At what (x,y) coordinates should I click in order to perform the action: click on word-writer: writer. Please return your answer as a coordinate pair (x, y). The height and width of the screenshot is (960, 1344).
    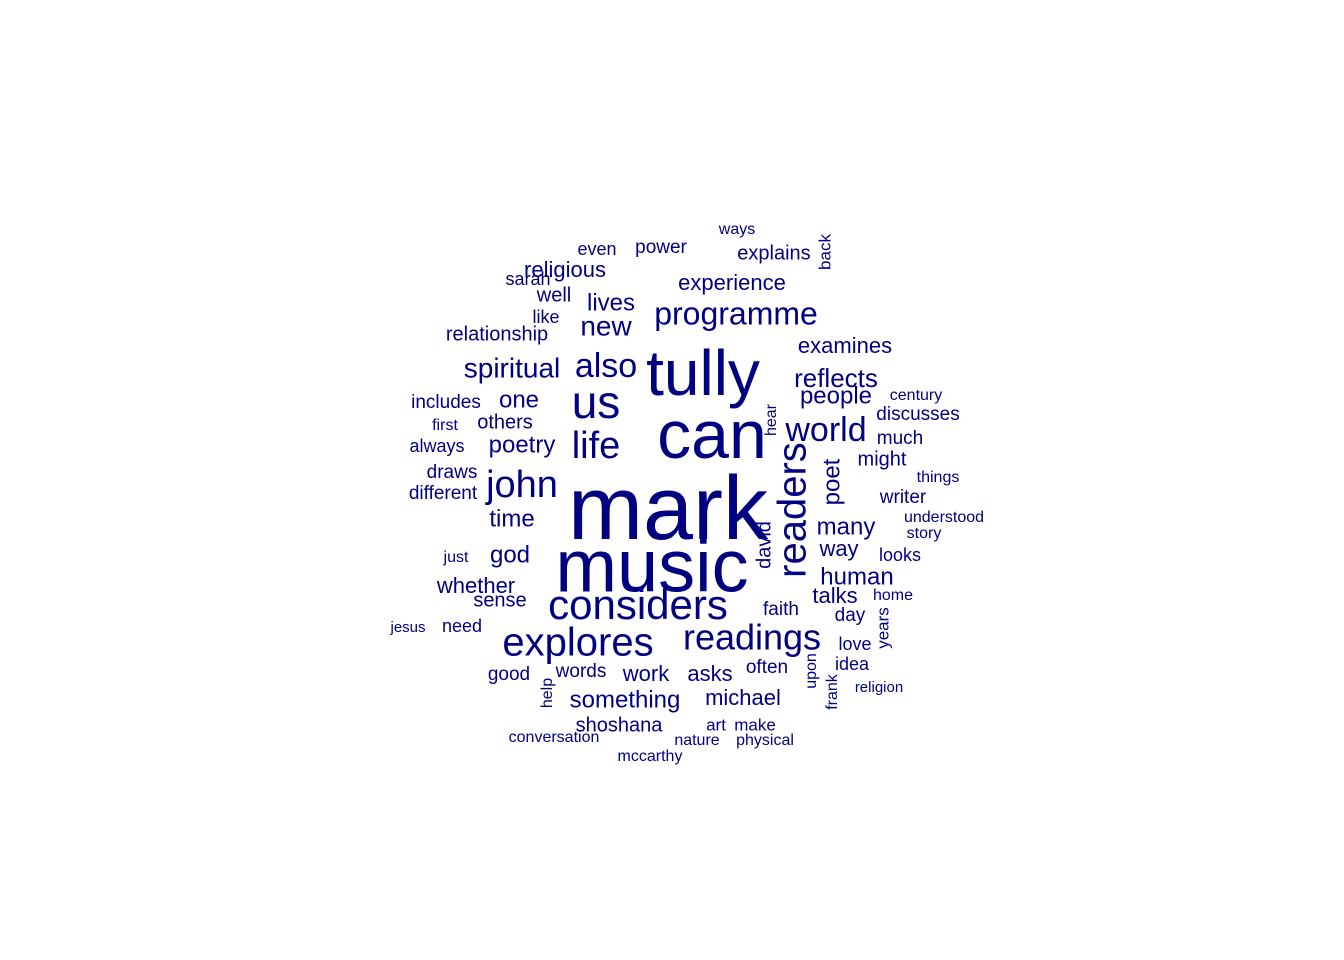
    Looking at the image, I should click on (903, 497).